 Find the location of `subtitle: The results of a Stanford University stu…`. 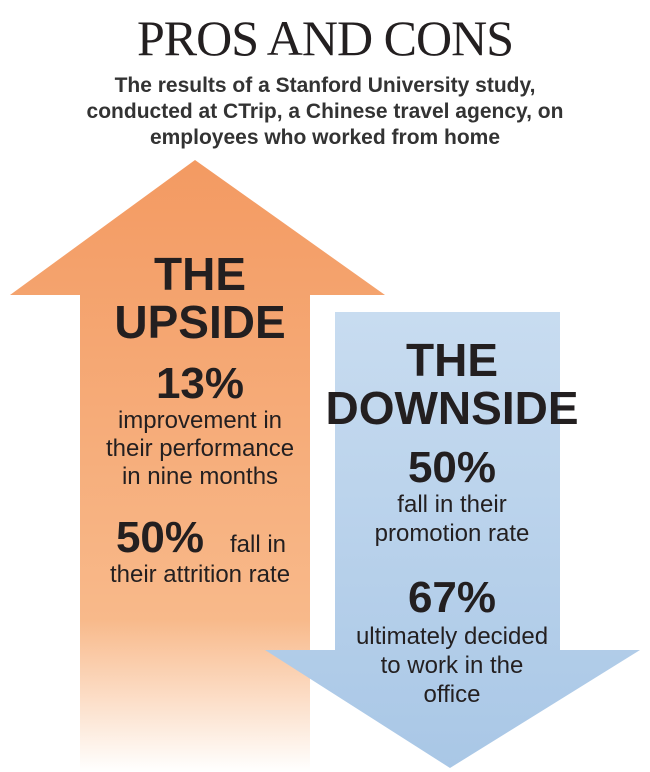

subtitle: The results of a Stanford University stu… is located at coordinates (325, 85).